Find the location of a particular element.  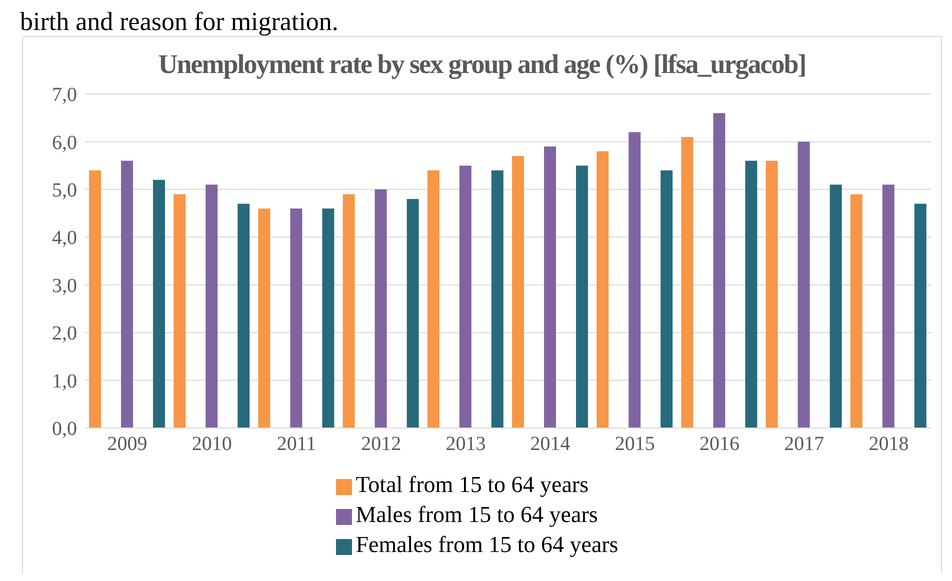

x-tick-label: 2013 is located at coordinates (466, 444).